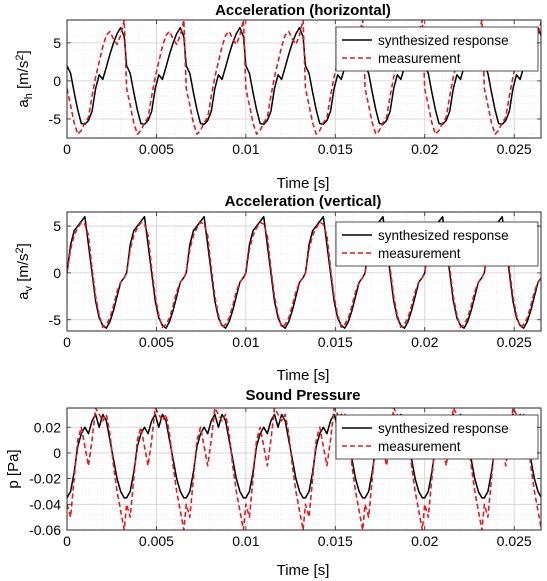  Describe the element at coordinates (303, 201) in the screenshot. I see `chart-title: Acceleration (vertical)` at that location.